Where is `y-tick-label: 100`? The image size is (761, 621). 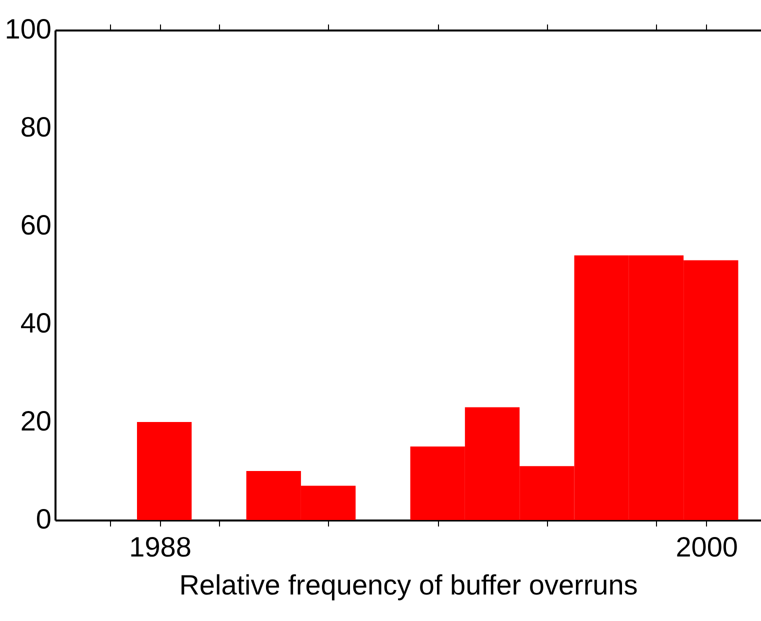
y-tick-label: 100 is located at coordinates (28, 29).